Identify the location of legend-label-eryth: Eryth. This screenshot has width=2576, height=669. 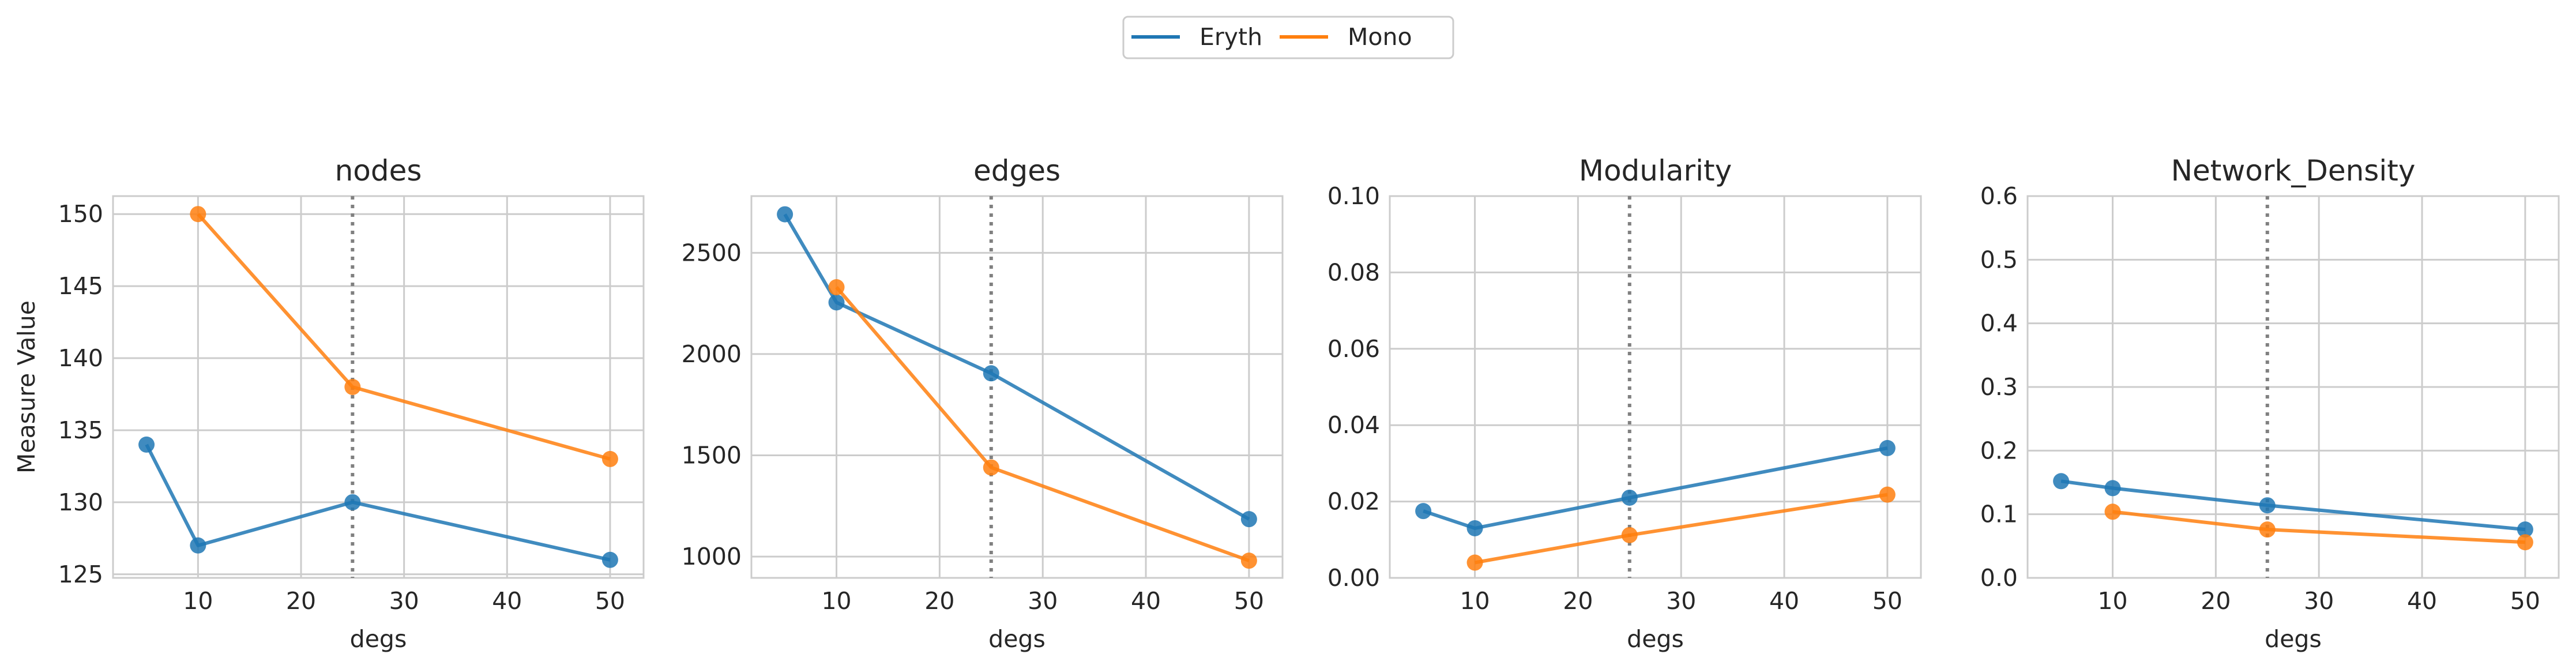
(1230, 37).